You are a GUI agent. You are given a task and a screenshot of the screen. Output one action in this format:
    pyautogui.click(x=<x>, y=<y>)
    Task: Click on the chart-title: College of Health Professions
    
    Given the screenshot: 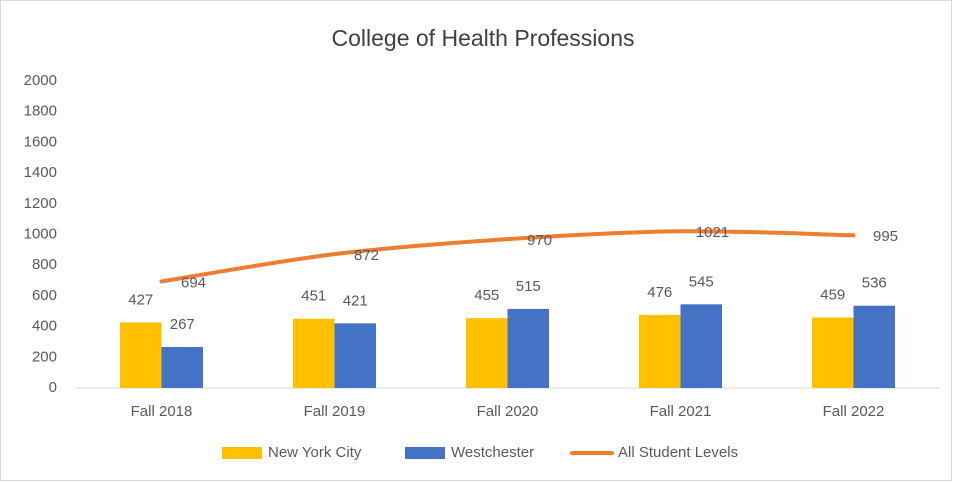 What is the action you would take?
    pyautogui.click(x=483, y=38)
    